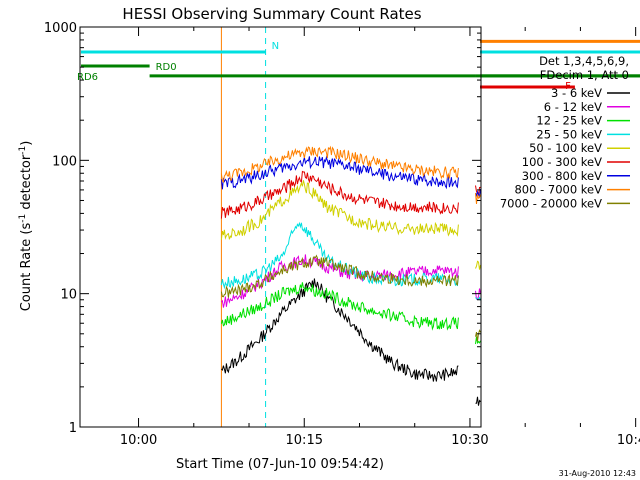 The height and width of the screenshot is (480, 640). Describe the element at coordinates (68, 295) in the screenshot. I see `y-tick-label: 10` at that location.